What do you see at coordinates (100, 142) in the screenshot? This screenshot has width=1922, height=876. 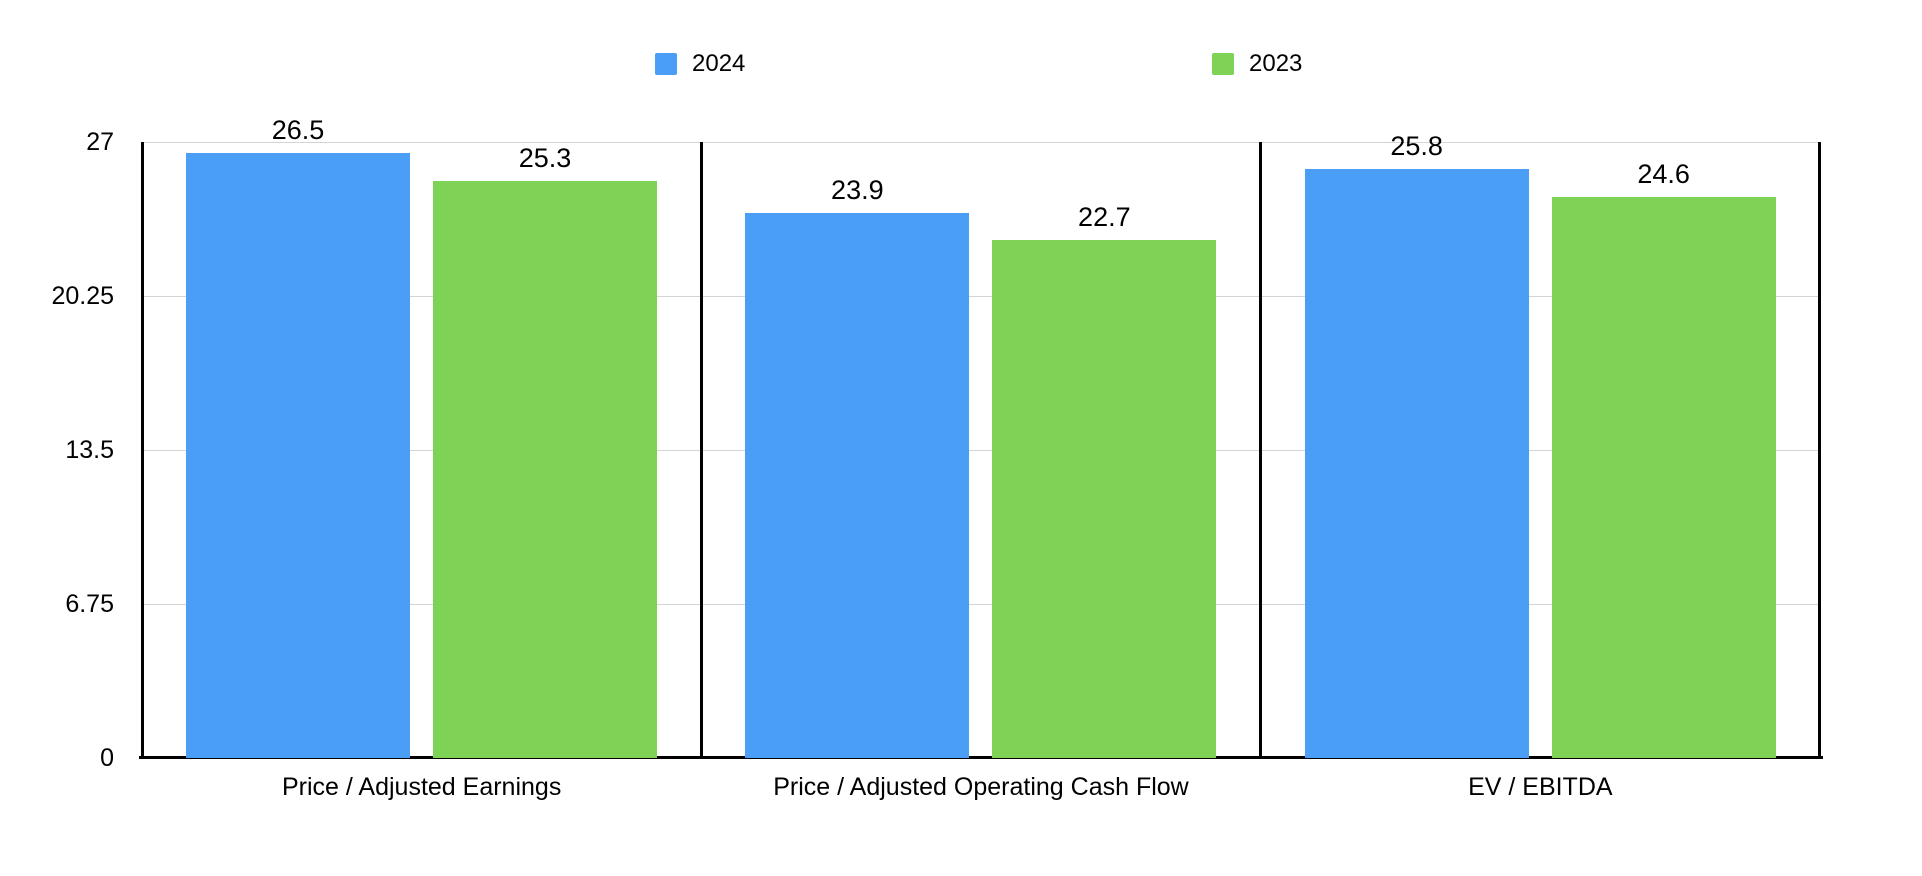 I see `y-tick-label: 27` at bounding box center [100, 142].